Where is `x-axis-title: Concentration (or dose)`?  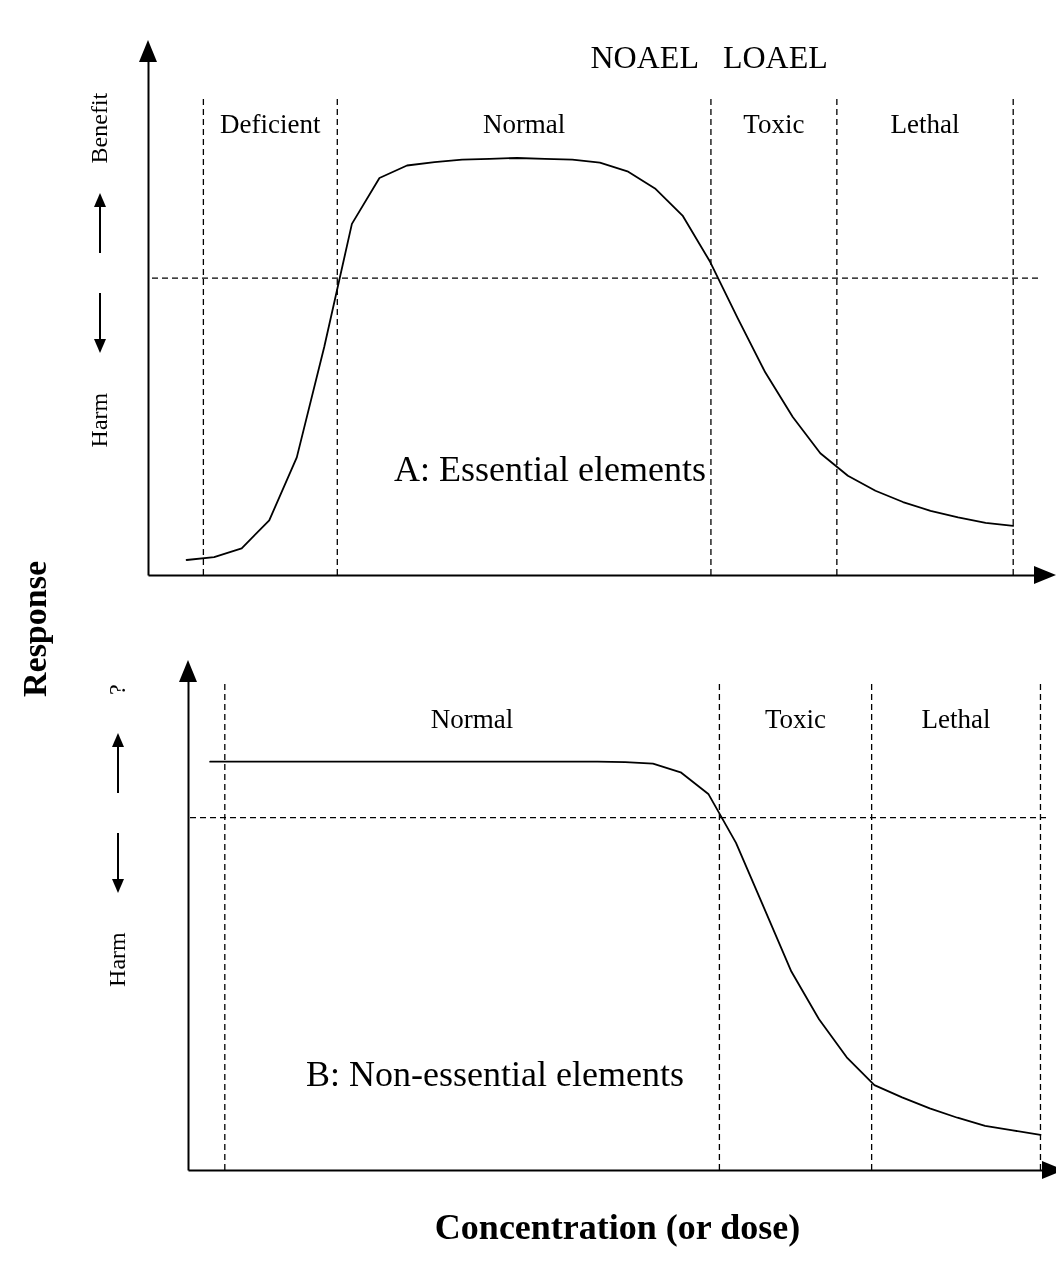 x-axis-title: Concentration (or dose) is located at coordinates (617, 1226).